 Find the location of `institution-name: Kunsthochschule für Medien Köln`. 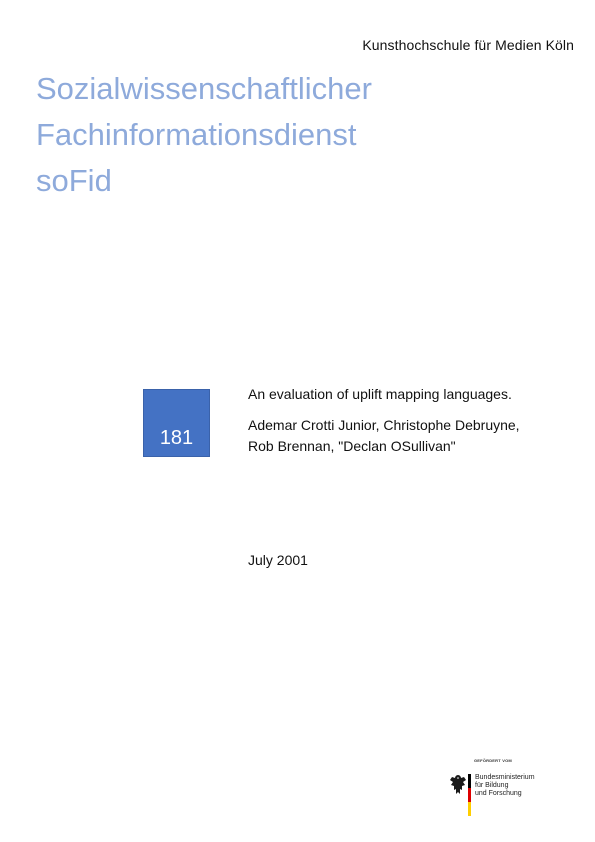

institution-name: Kunsthochschule für Medien Köln is located at coordinates (468, 45).